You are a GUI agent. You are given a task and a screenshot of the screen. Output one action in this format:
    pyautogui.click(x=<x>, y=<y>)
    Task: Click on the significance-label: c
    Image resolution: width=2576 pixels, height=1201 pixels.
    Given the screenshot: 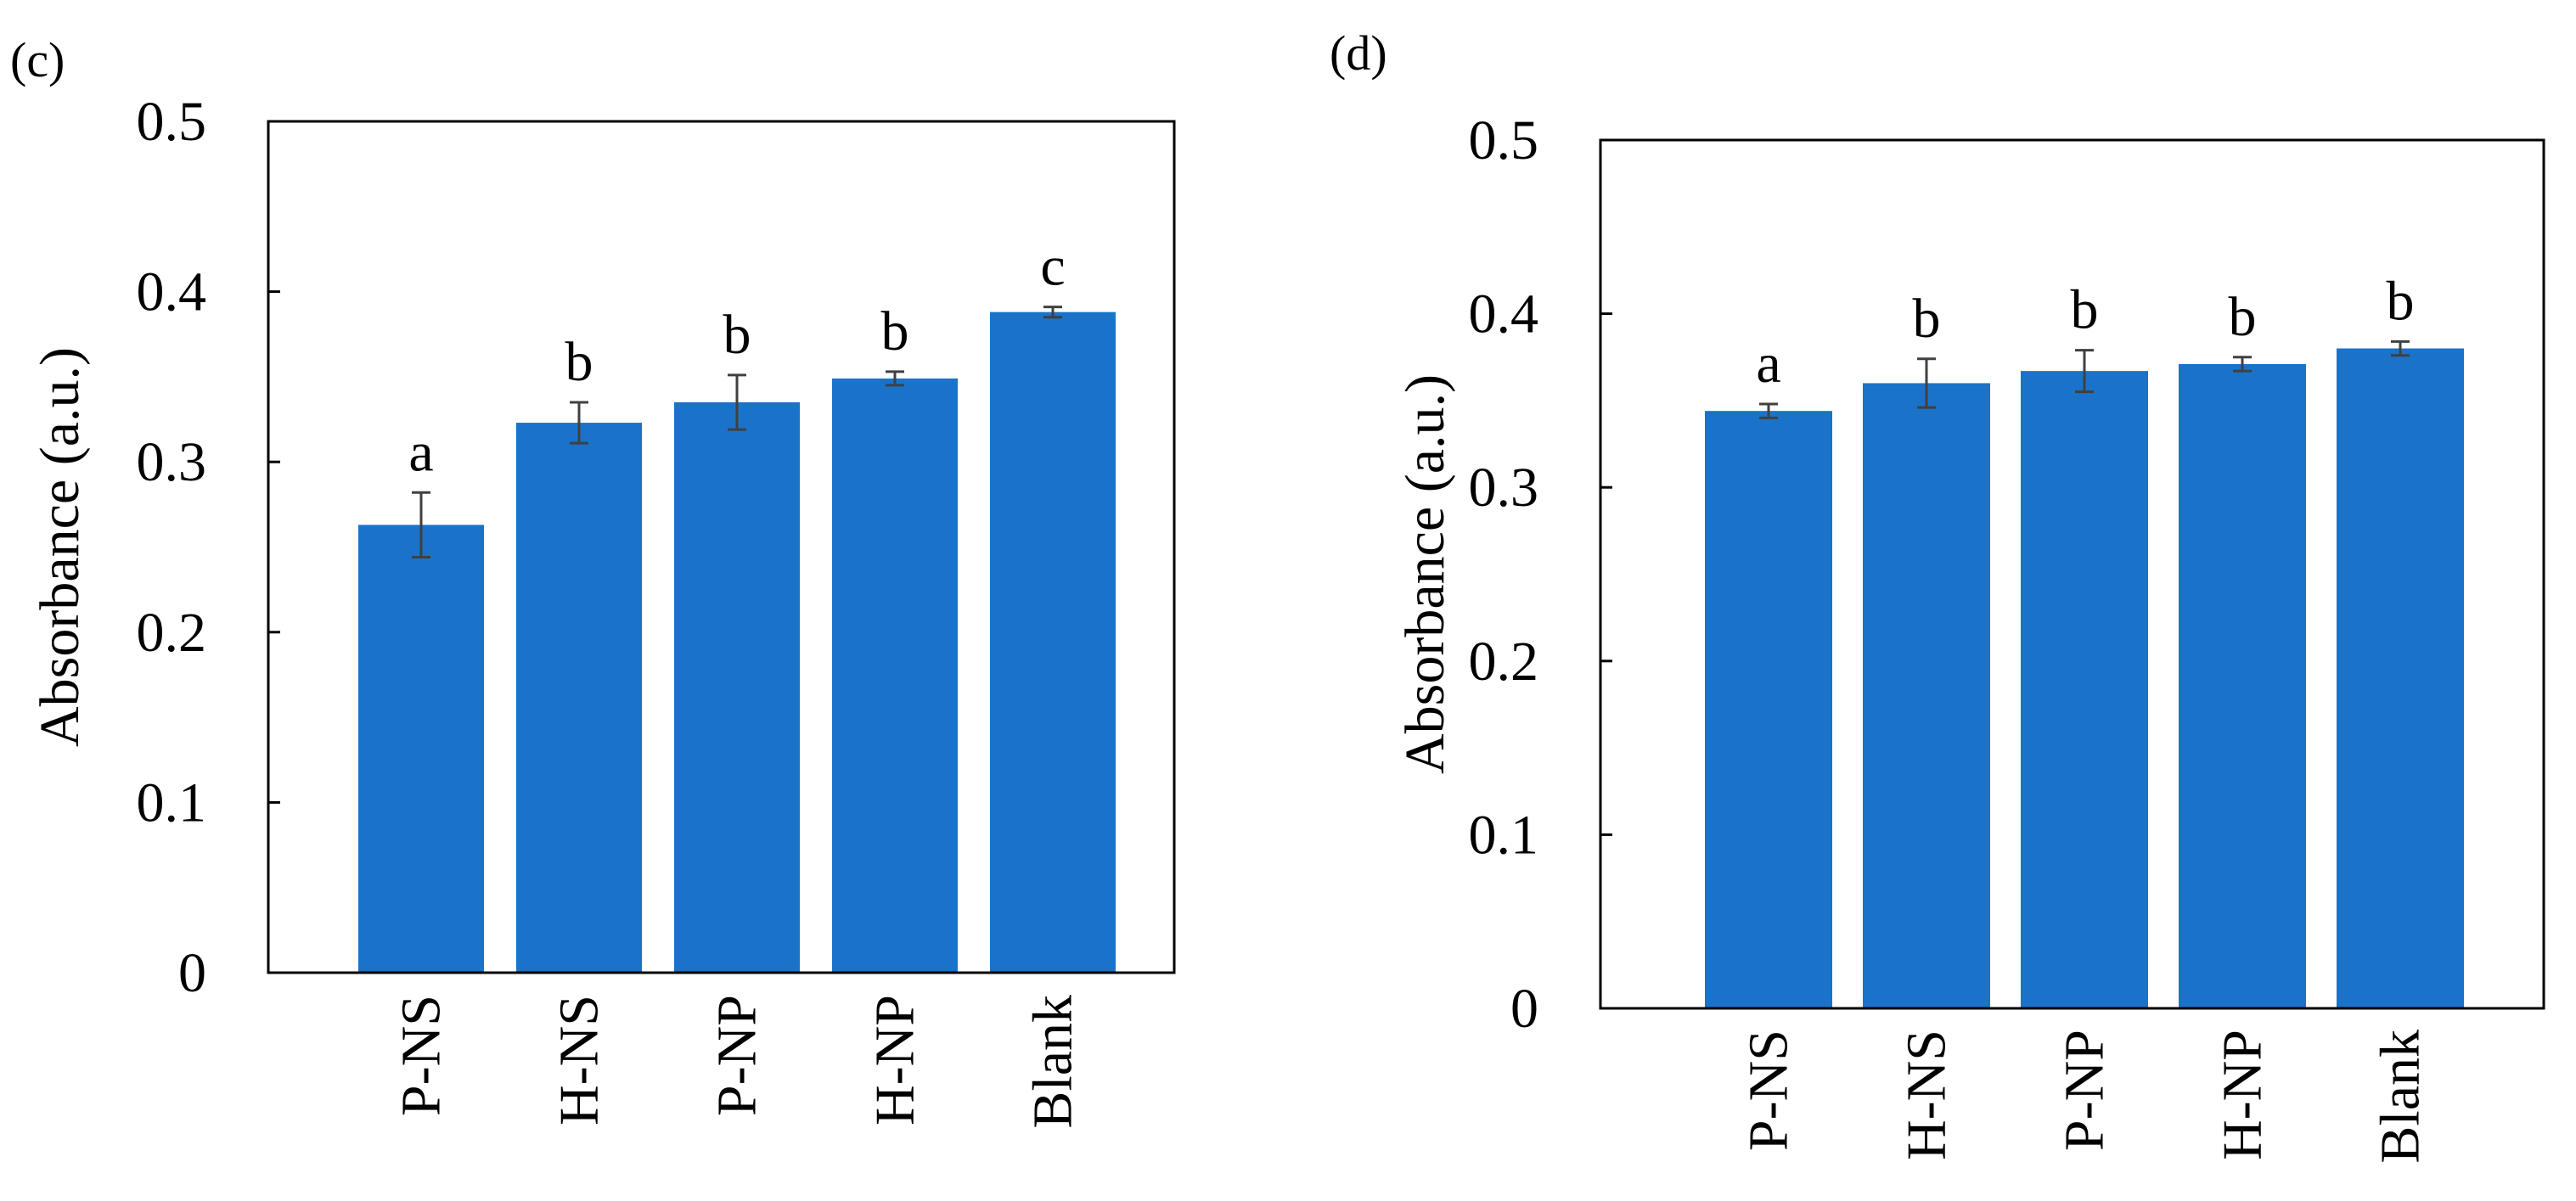 What is the action you would take?
    pyautogui.click(x=1052, y=267)
    